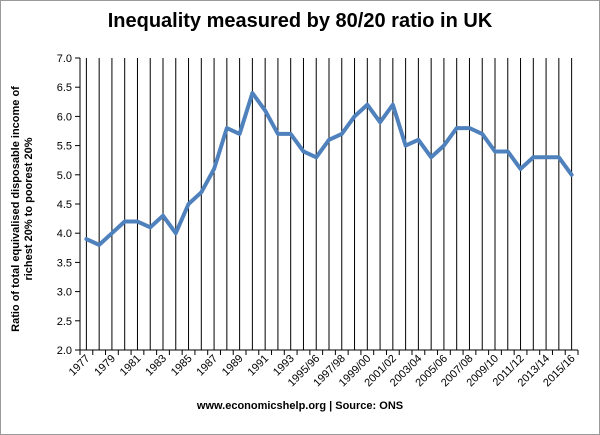 This screenshot has height=435, width=600. Describe the element at coordinates (64, 234) in the screenshot. I see `y-tick-label: 4.0` at that location.